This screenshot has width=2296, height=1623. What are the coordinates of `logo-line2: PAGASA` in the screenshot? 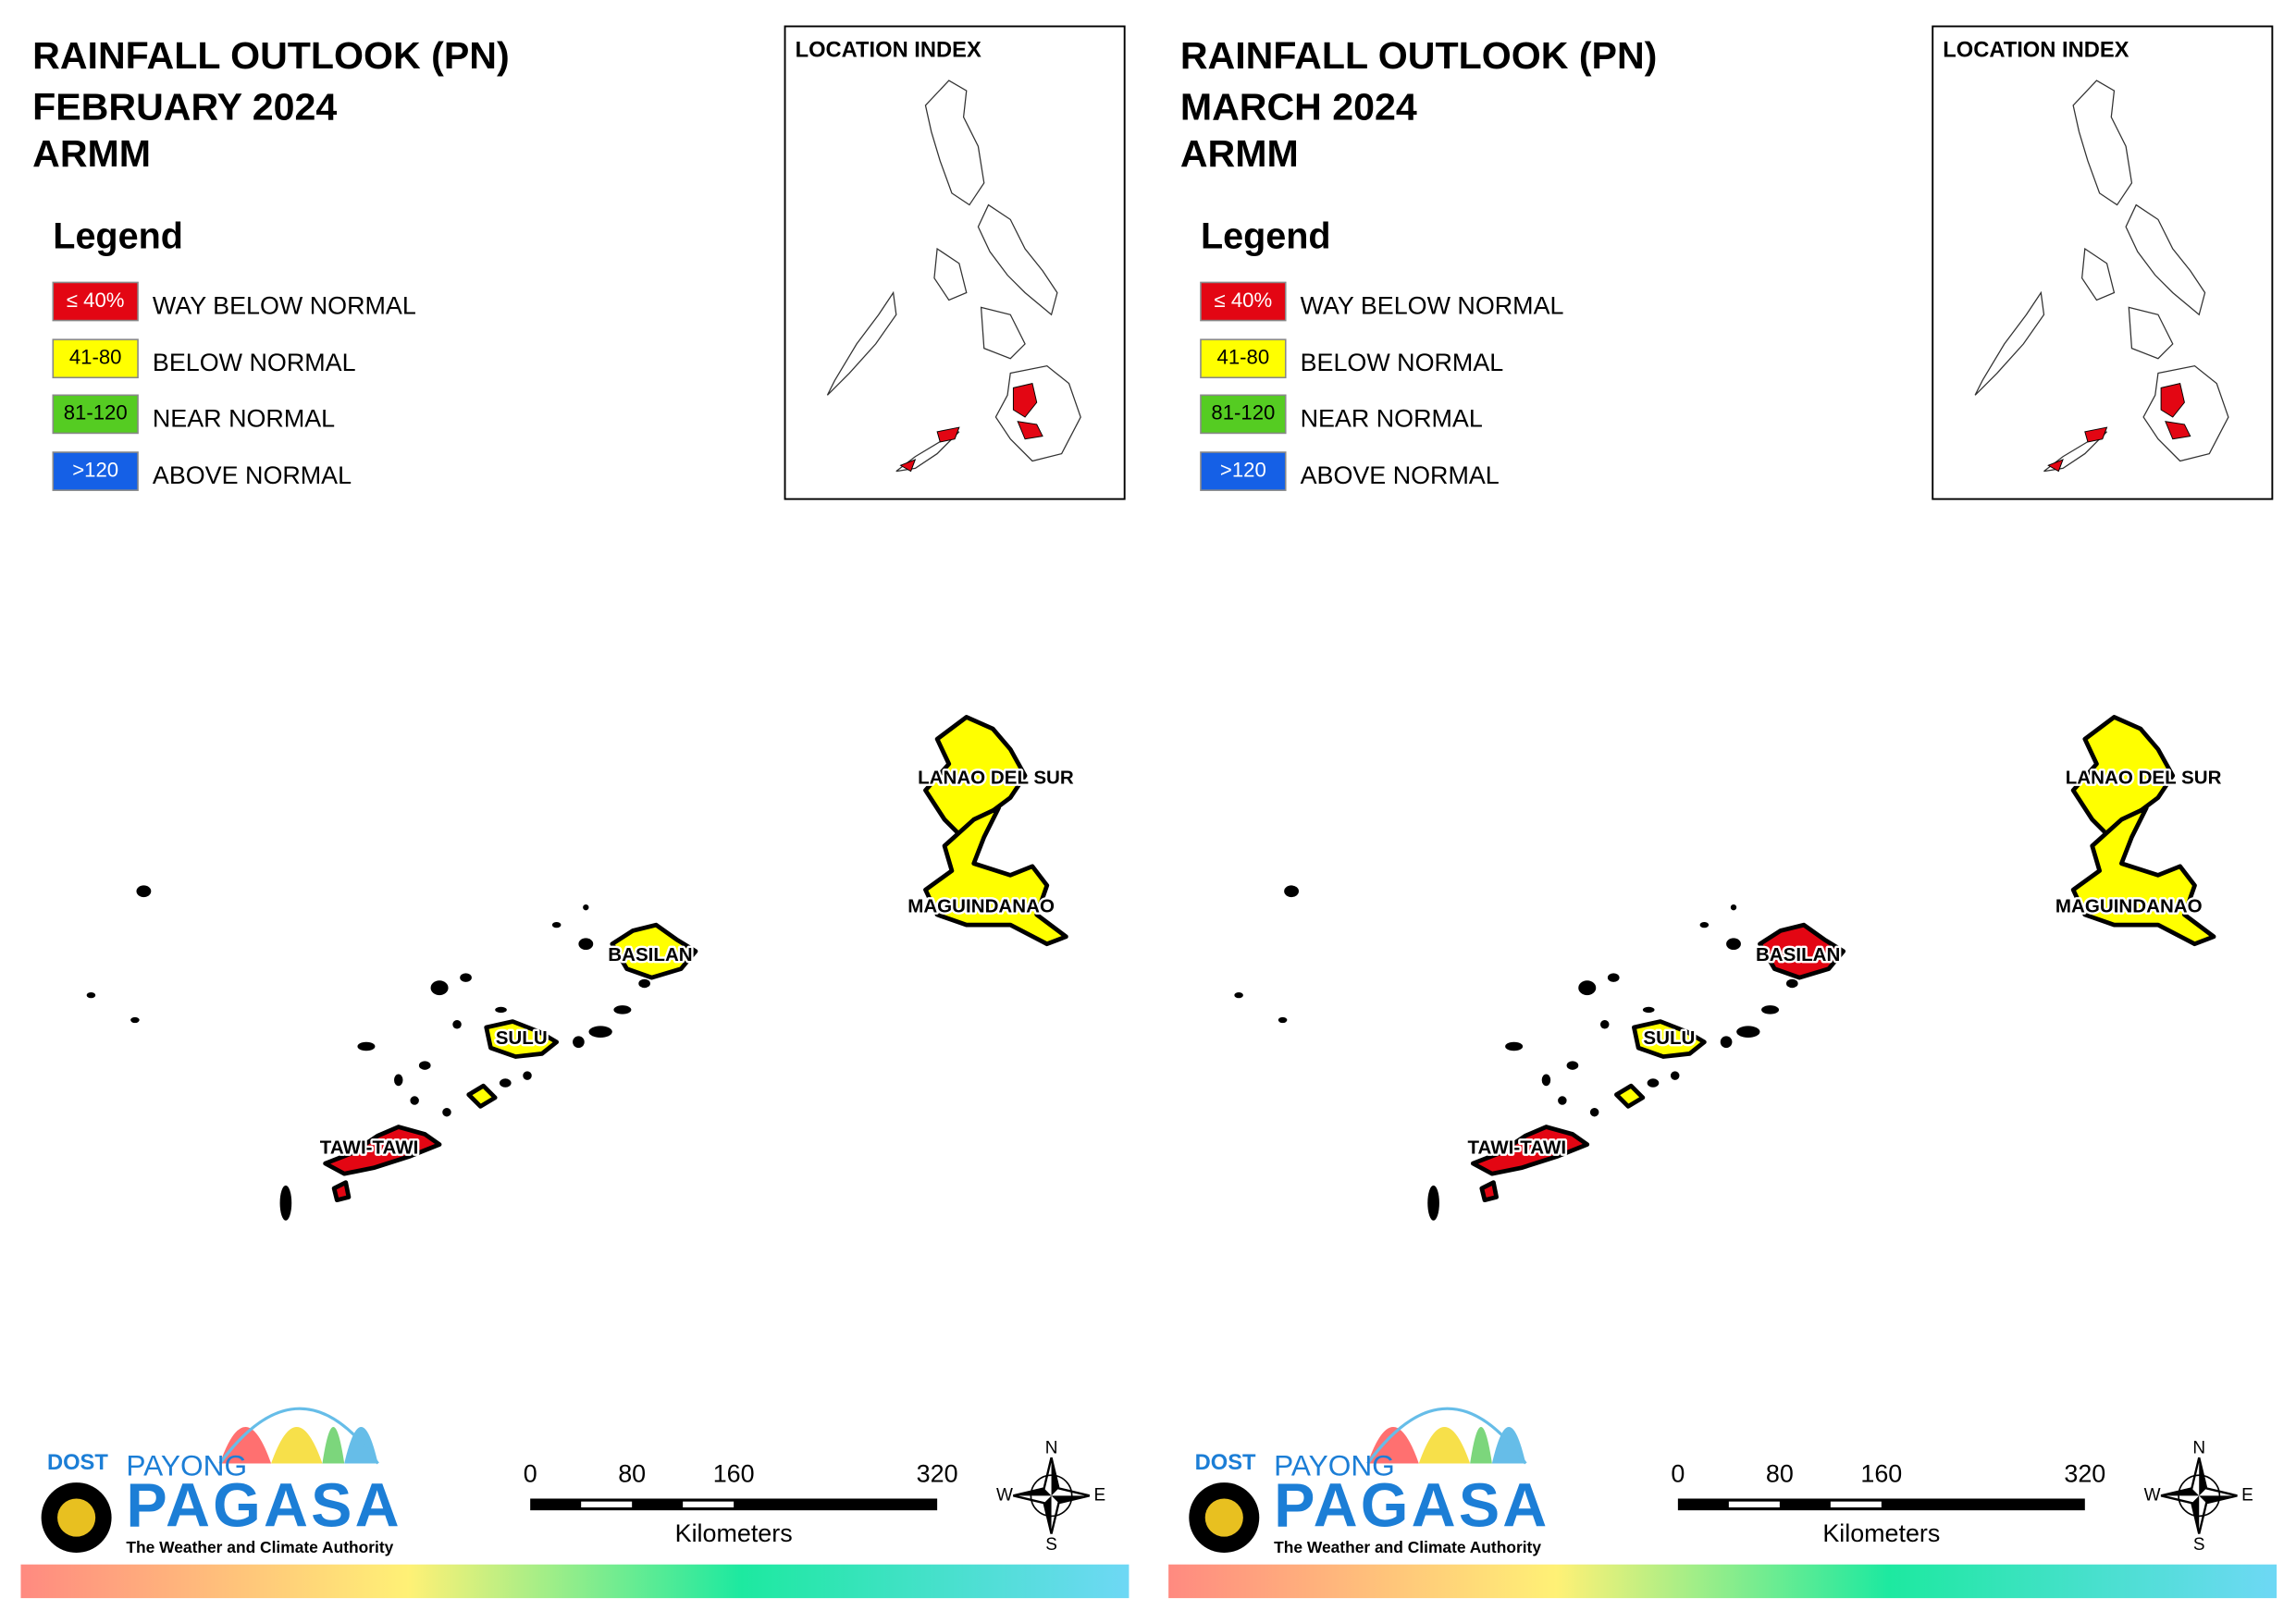 It's located at (1411, 1506).